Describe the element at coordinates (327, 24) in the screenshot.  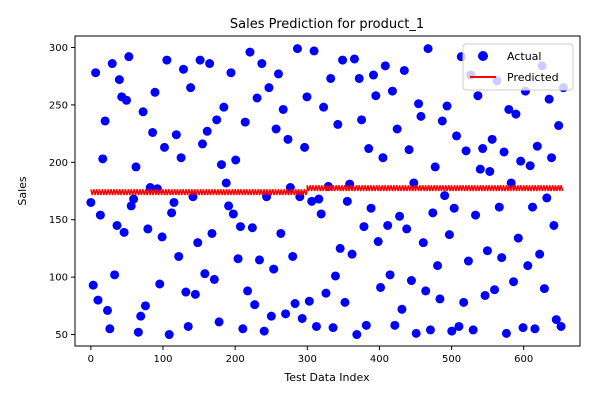
I see `chart-title: Sales Prediction for product_1` at that location.